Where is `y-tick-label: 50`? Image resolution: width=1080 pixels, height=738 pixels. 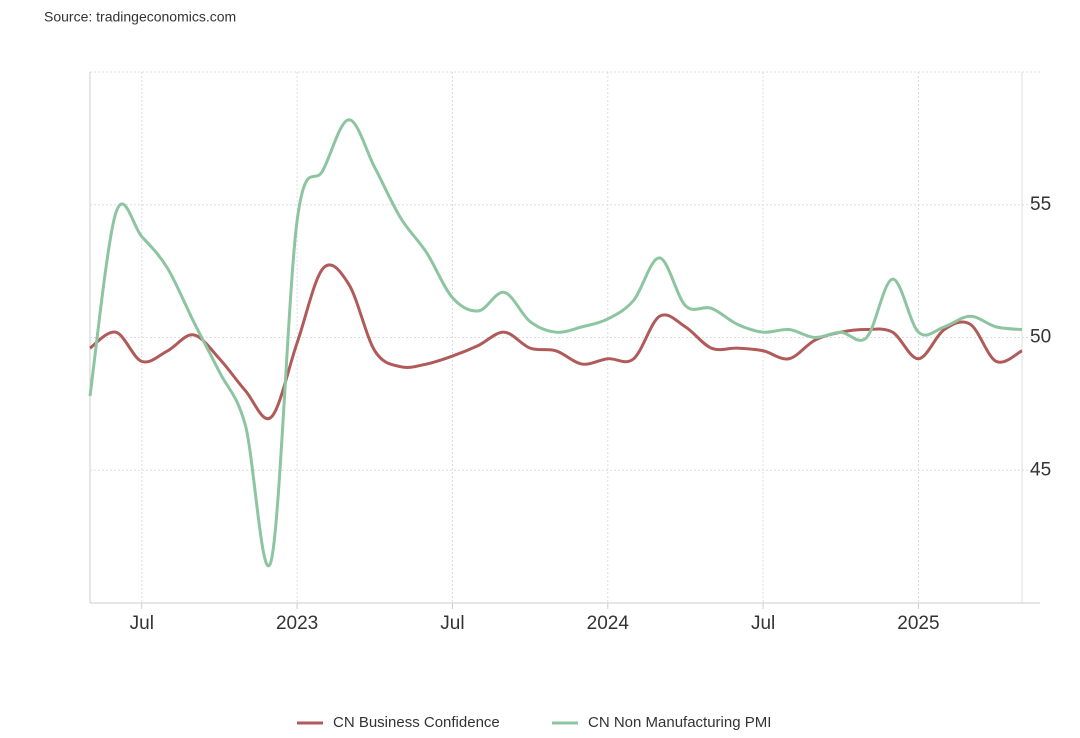 y-tick-label: 50 is located at coordinates (1040, 337).